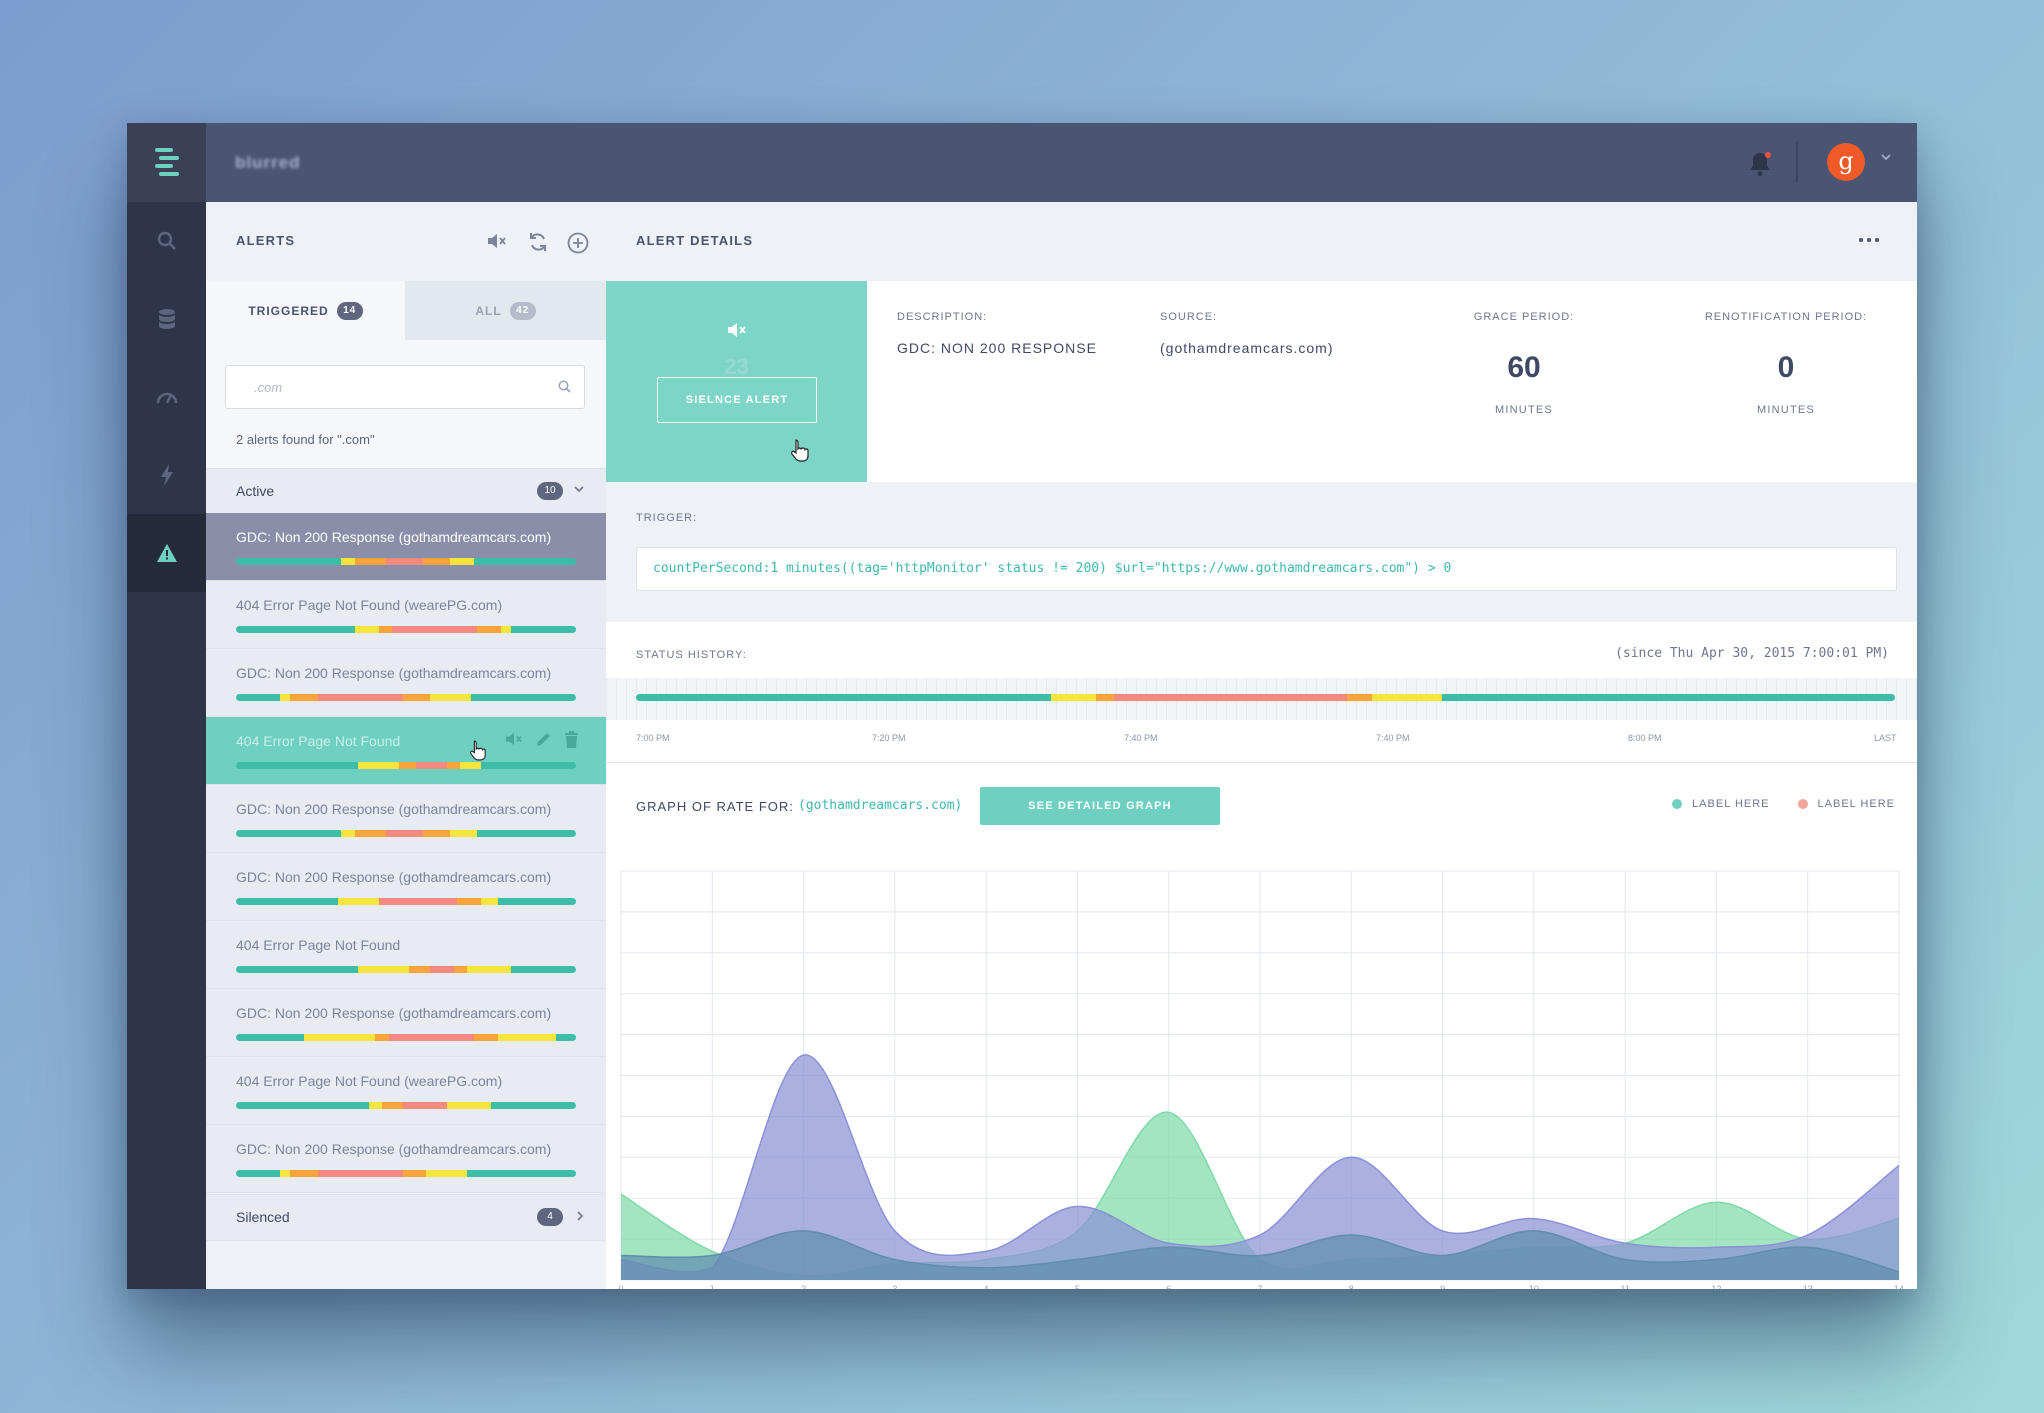  What do you see at coordinates (166, 475) in the screenshot?
I see `rail-events` at bounding box center [166, 475].